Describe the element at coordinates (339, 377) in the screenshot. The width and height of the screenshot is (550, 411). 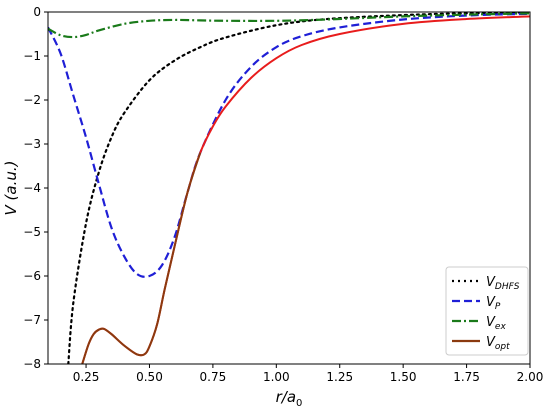
I see `x-tick-label: 1.25` at that location.